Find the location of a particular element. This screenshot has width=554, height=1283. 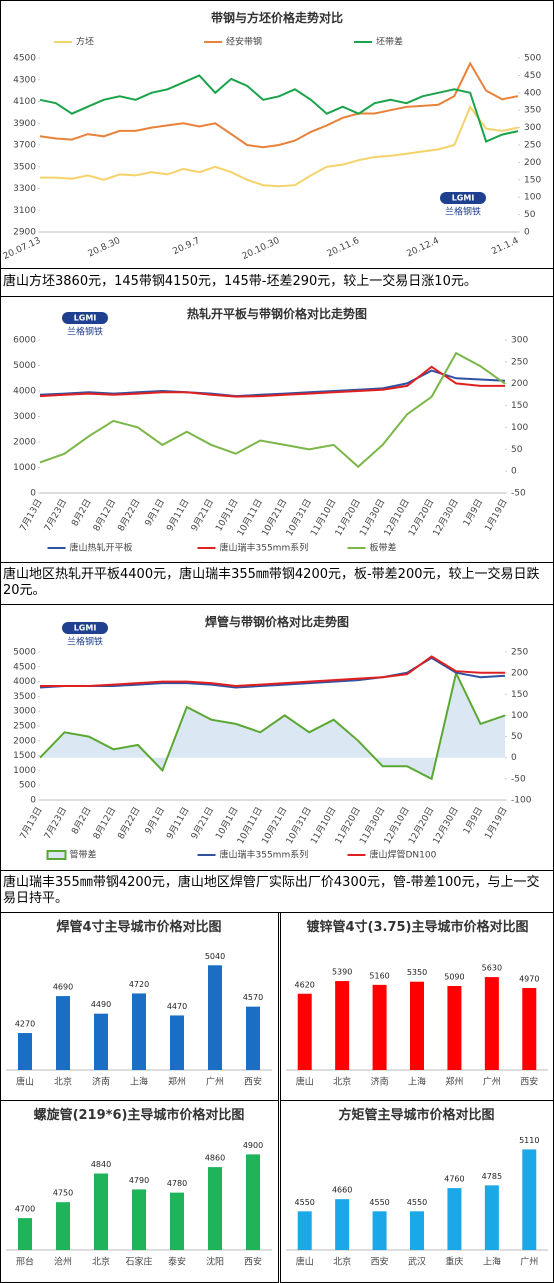

y-tick-label: 0 is located at coordinates (33, 801).